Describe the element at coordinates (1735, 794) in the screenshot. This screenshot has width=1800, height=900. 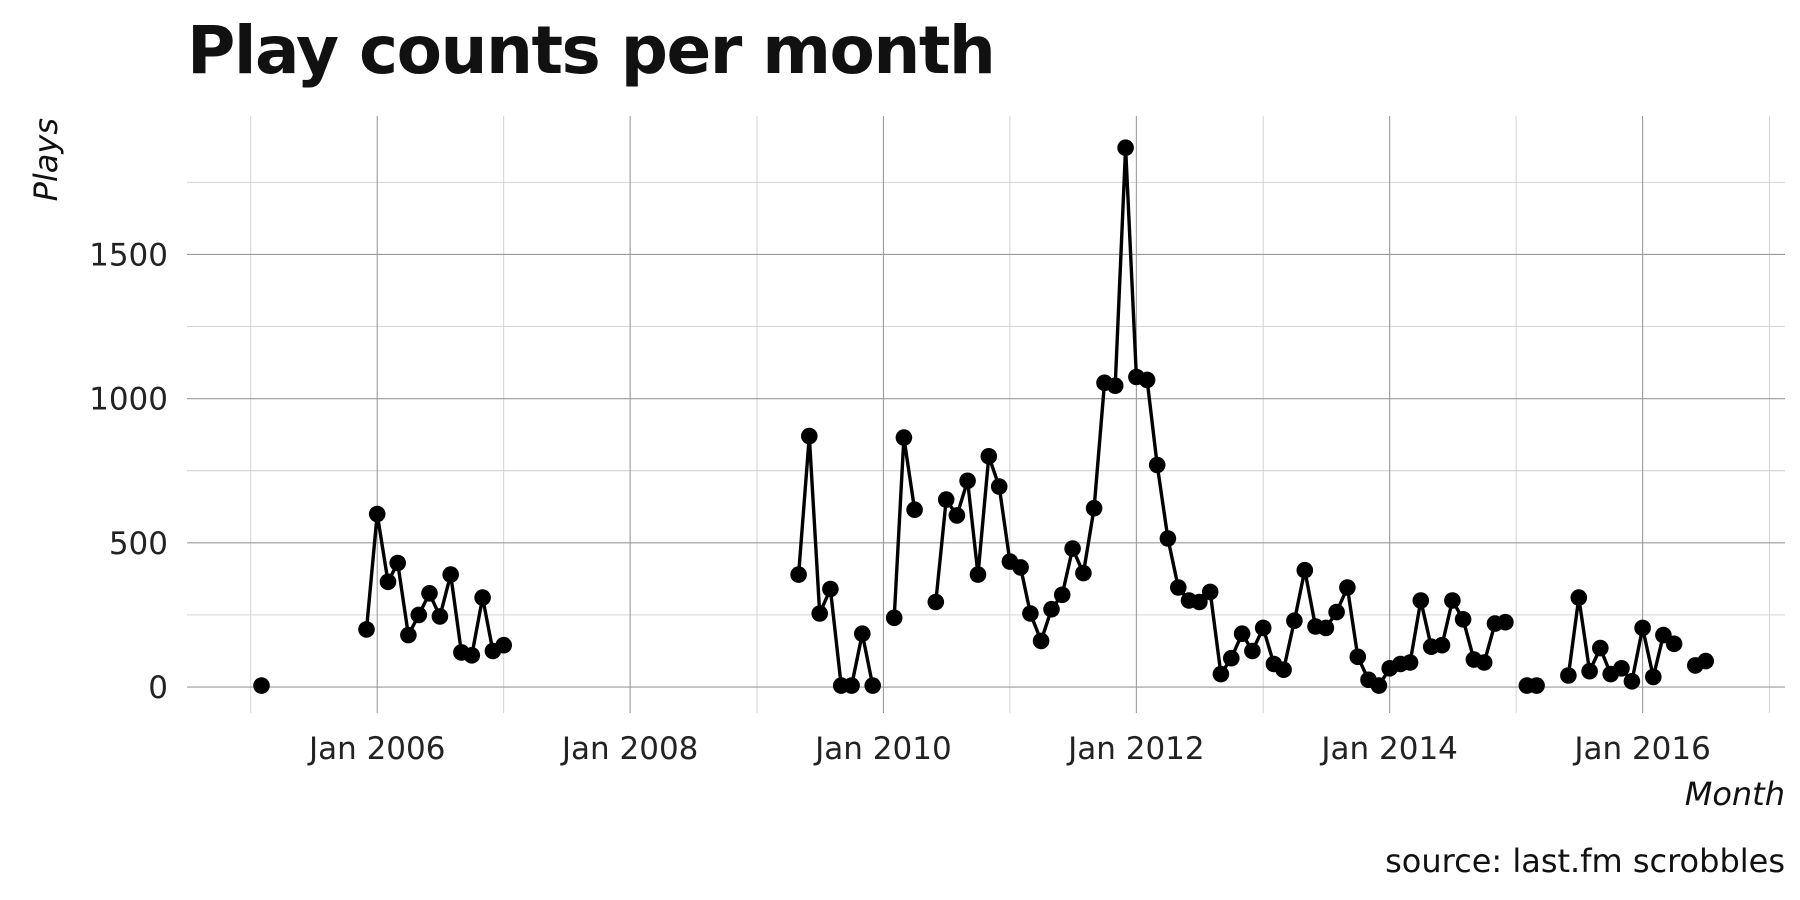
I see `x-axis-title: Month` at that location.